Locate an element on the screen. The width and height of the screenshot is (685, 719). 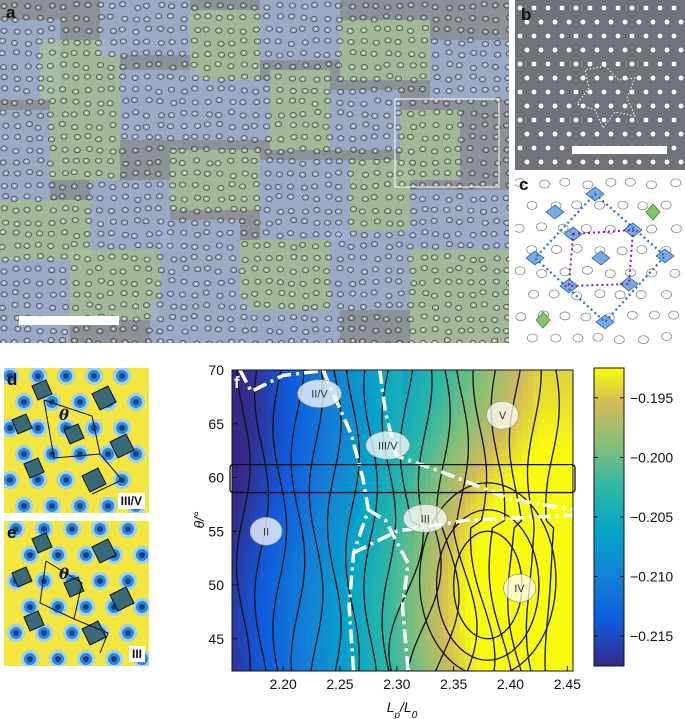
phase-label-bubble: III/V is located at coordinates (388, 445).